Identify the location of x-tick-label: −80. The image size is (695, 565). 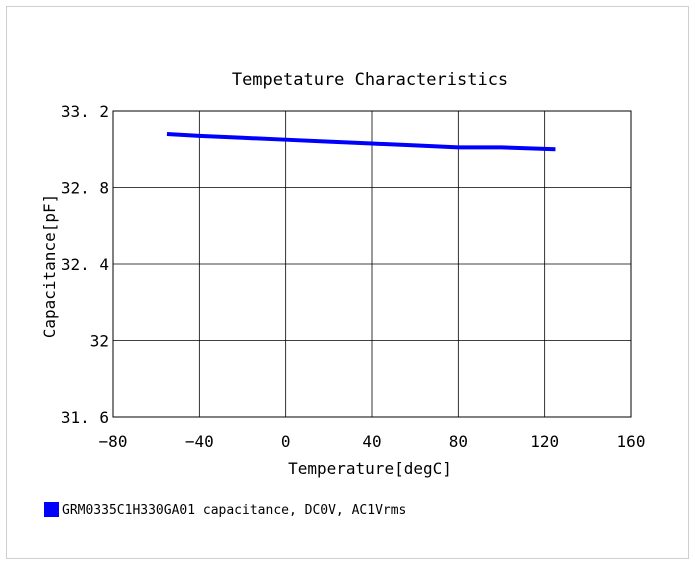
(113, 441).